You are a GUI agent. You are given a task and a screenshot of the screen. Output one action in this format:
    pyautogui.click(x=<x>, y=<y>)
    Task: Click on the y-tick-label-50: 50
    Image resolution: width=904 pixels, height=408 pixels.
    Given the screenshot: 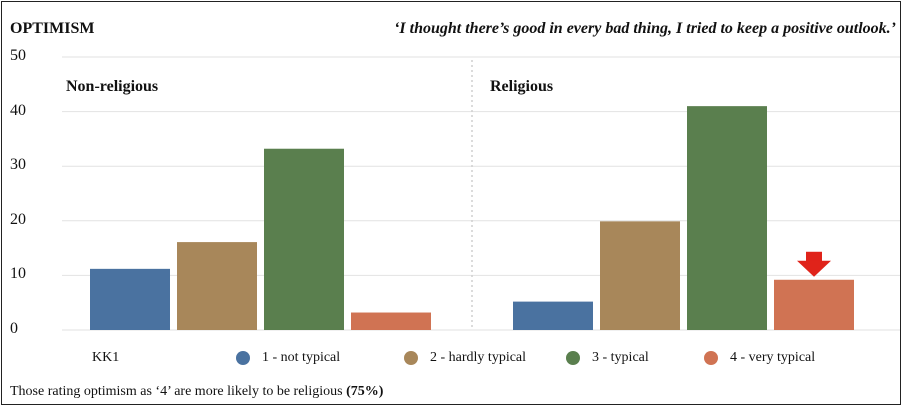 What is the action you would take?
    pyautogui.click(x=18, y=55)
    